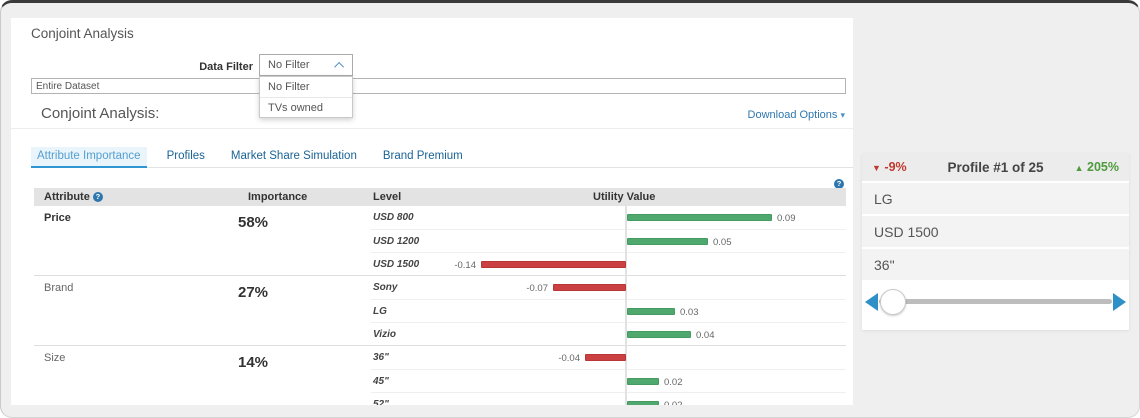  Describe the element at coordinates (438, 86) in the screenshot. I see `dataset-input` at that location.